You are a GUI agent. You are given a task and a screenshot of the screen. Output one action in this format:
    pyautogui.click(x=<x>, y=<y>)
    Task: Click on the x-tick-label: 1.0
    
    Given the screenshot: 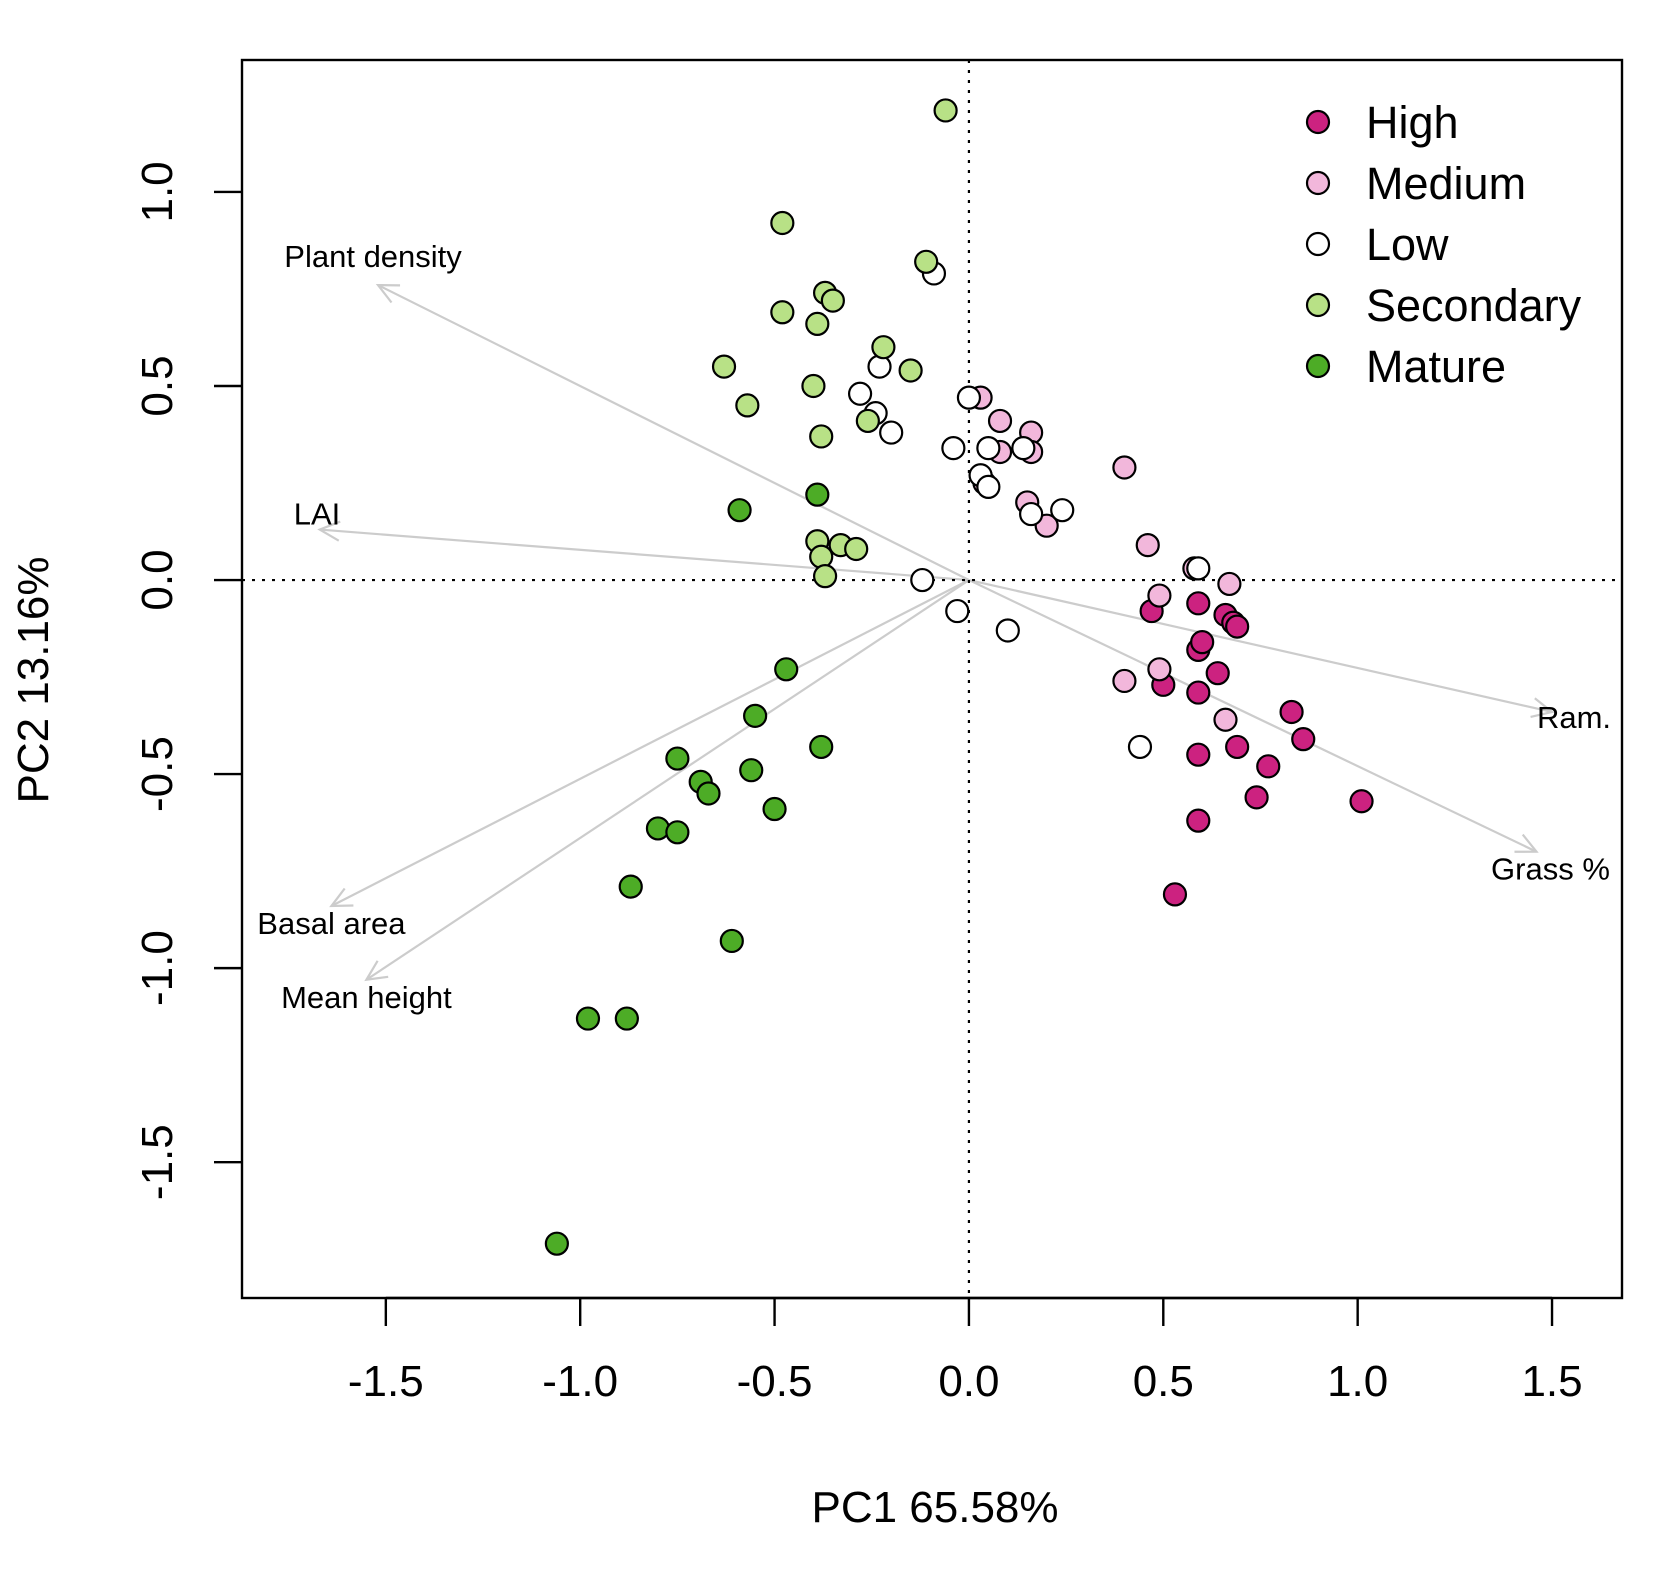 What is the action you would take?
    pyautogui.click(x=1357, y=1381)
    